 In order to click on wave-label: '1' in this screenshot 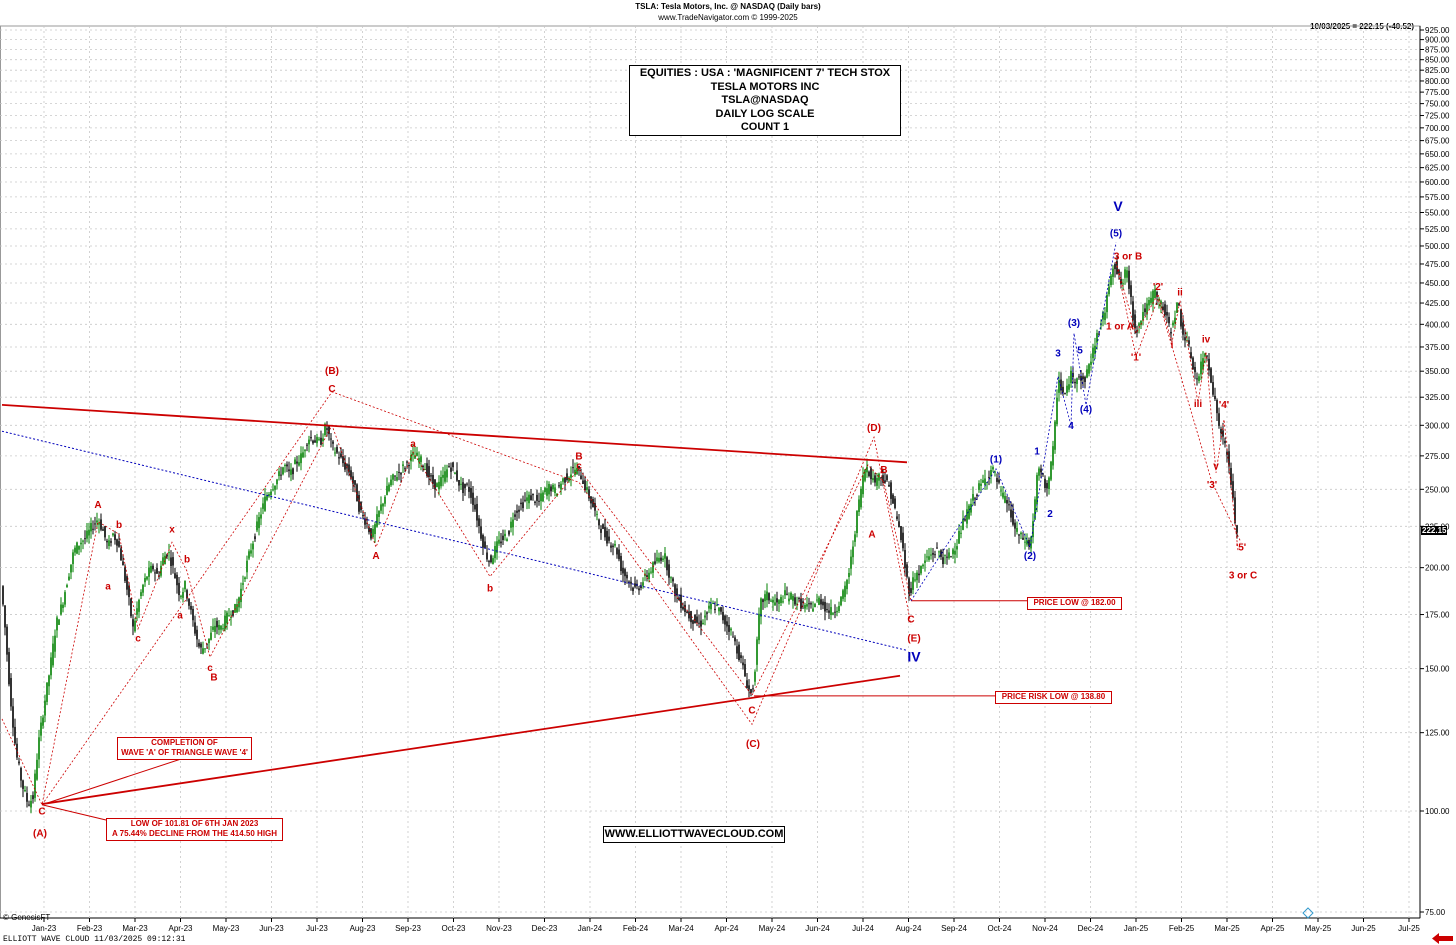, I will do `click(1136, 357)`.